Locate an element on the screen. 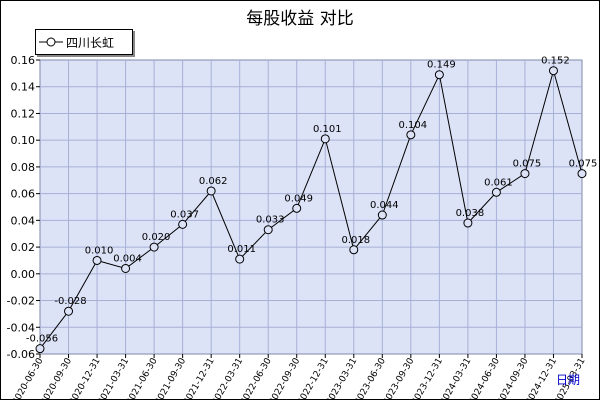  data-label: 0.010 is located at coordinates (99, 250).